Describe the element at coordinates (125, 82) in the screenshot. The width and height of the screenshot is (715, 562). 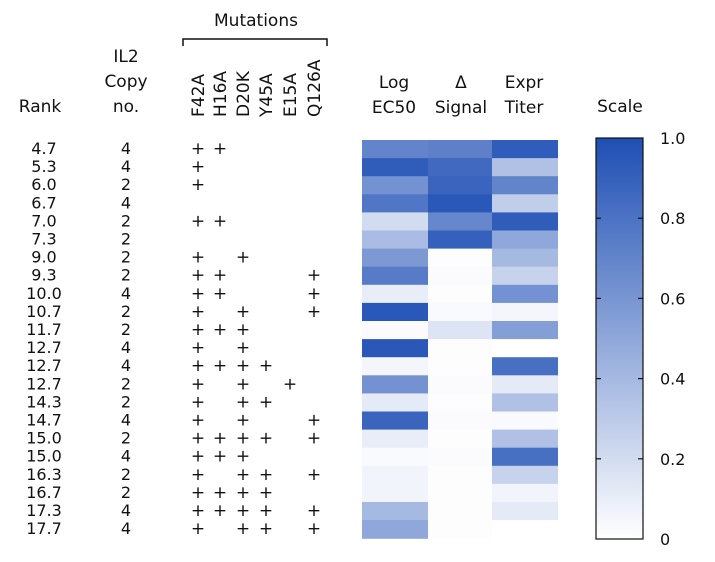
I see `il2-header-line2: Copy` at that location.